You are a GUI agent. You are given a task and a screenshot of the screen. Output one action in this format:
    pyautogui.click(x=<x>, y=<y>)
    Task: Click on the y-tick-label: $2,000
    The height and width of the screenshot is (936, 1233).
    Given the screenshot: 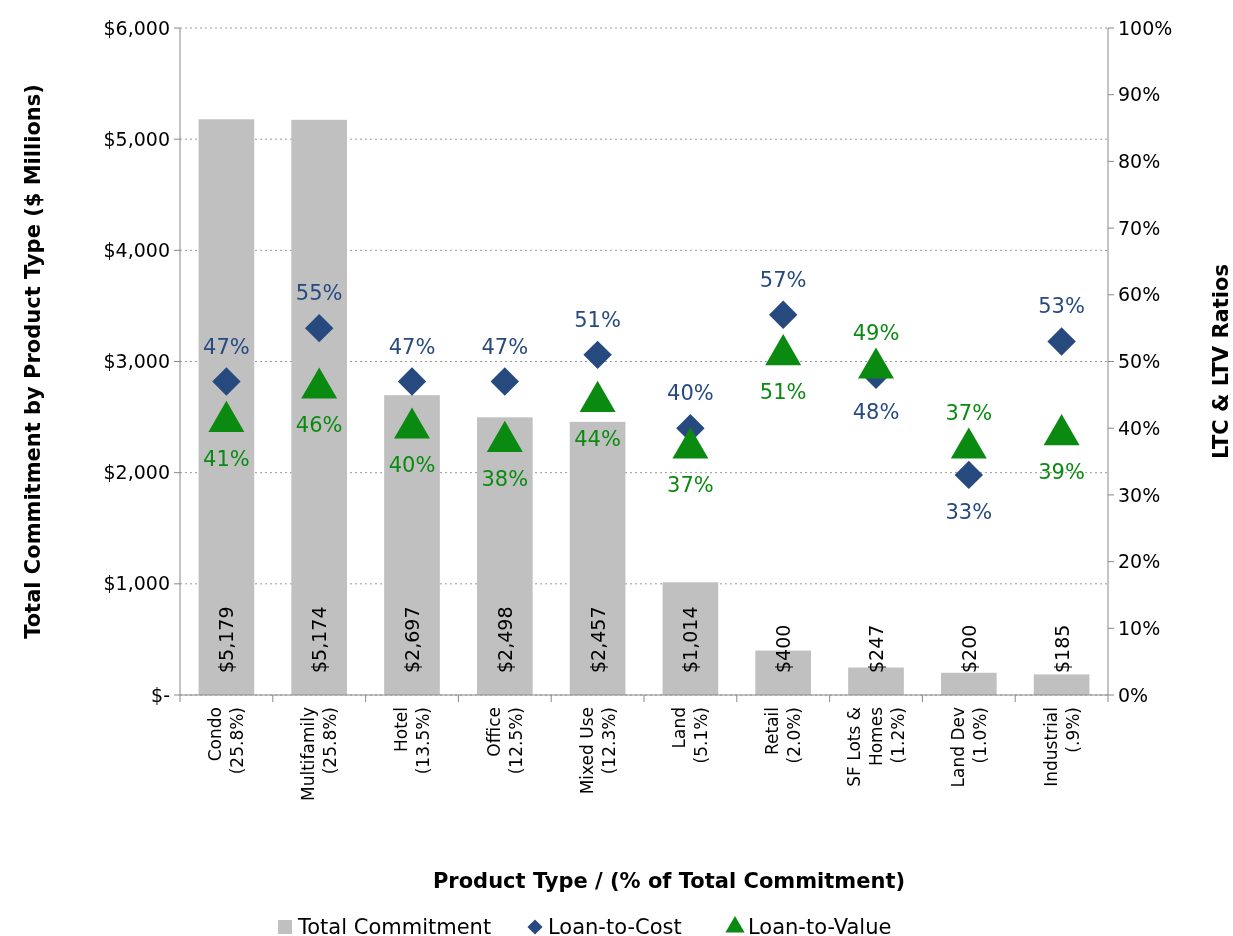 What is the action you would take?
    pyautogui.click(x=136, y=472)
    